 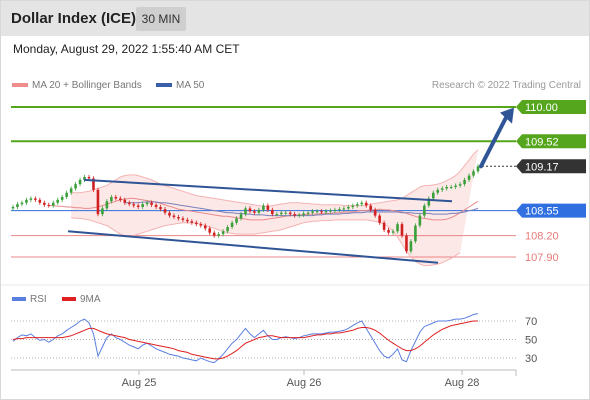 What do you see at coordinates (268, 190) in the screenshot?
I see `channel-upper-line` at bounding box center [268, 190].